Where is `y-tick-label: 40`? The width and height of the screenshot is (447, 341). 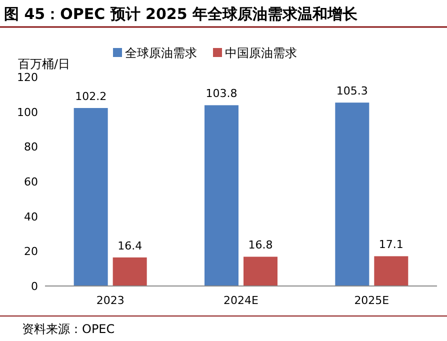
y-tick-label: 40 is located at coordinates (31, 217).